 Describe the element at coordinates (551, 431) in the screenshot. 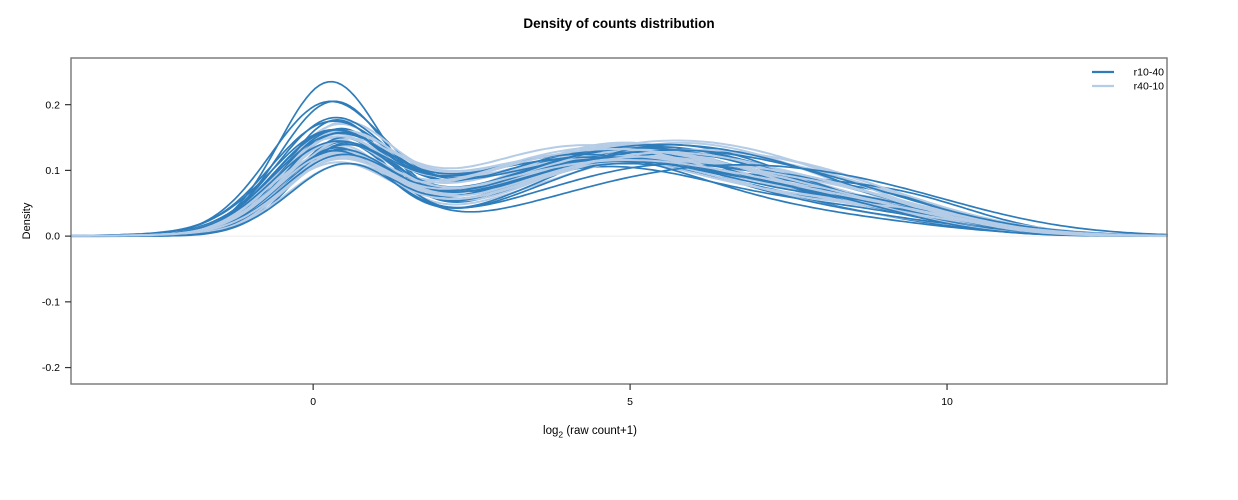

I see `x-axis-label-prefix: log` at that location.